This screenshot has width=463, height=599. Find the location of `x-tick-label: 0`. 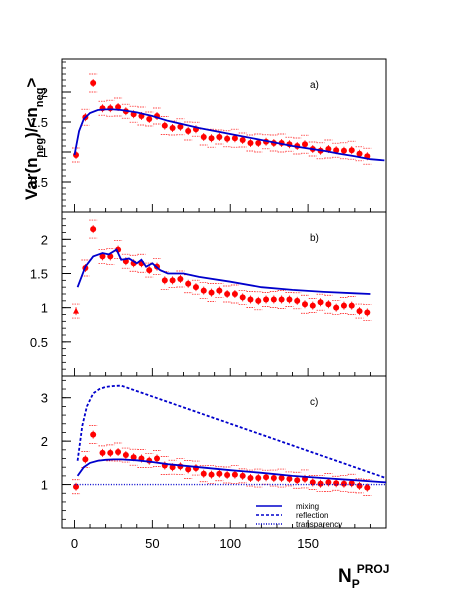

x-tick-label: 0 is located at coordinates (74, 543).